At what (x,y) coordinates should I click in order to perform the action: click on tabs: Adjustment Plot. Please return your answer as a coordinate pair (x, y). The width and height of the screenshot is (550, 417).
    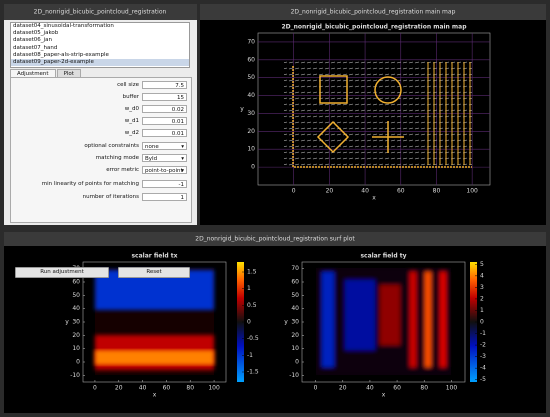
    Looking at the image, I should click on (46, 73).